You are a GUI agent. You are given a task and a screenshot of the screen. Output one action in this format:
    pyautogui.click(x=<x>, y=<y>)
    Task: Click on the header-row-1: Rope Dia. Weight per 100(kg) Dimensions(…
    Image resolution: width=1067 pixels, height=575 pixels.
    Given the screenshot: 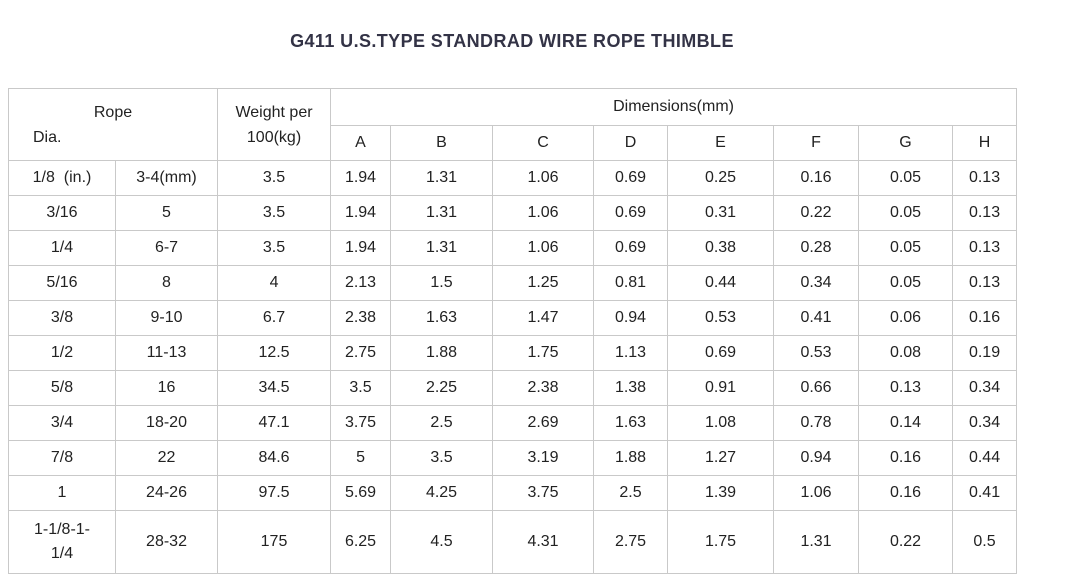 What is the action you would take?
    pyautogui.click(x=512, y=124)
    